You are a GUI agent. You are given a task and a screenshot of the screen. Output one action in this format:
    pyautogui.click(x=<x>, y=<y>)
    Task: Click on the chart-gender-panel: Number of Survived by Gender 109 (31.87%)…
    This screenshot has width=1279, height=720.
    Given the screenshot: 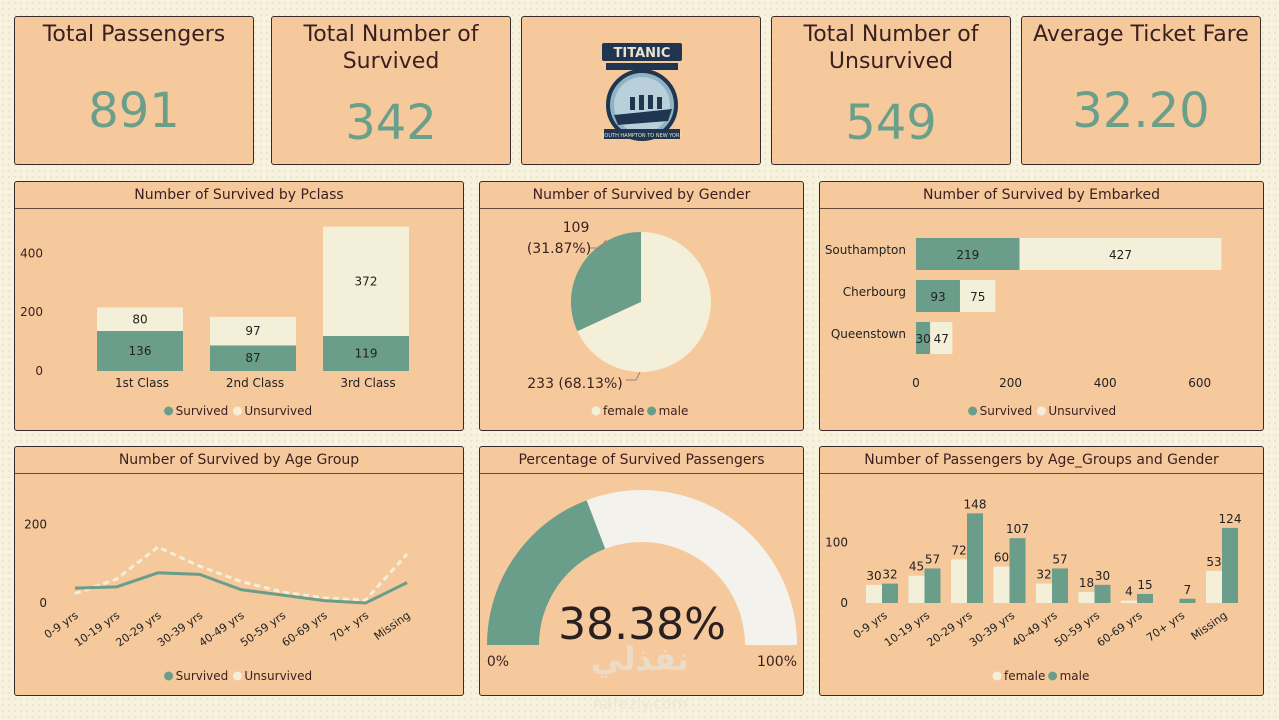 What is the action you would take?
    pyautogui.click(x=641, y=306)
    